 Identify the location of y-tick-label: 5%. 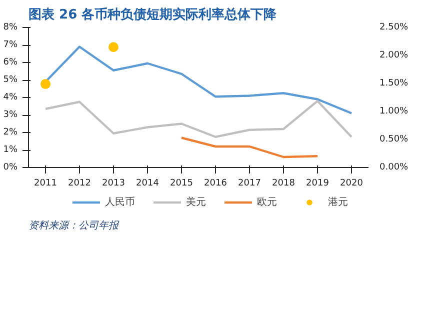
(10, 80).